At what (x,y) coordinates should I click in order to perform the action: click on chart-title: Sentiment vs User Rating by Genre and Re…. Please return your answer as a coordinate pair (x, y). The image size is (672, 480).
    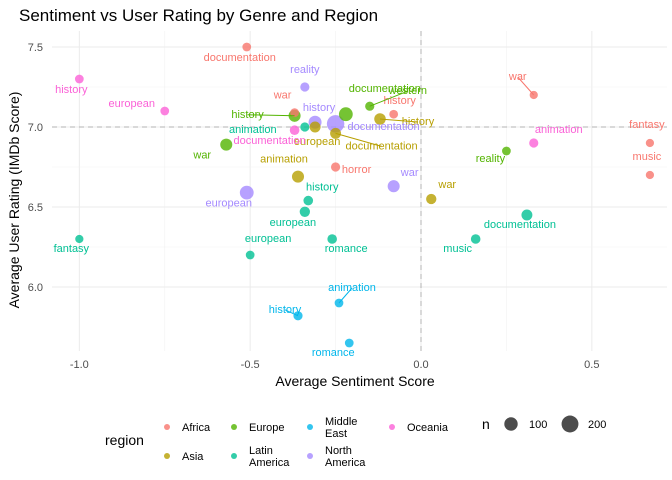
    Looking at the image, I should click on (198, 15).